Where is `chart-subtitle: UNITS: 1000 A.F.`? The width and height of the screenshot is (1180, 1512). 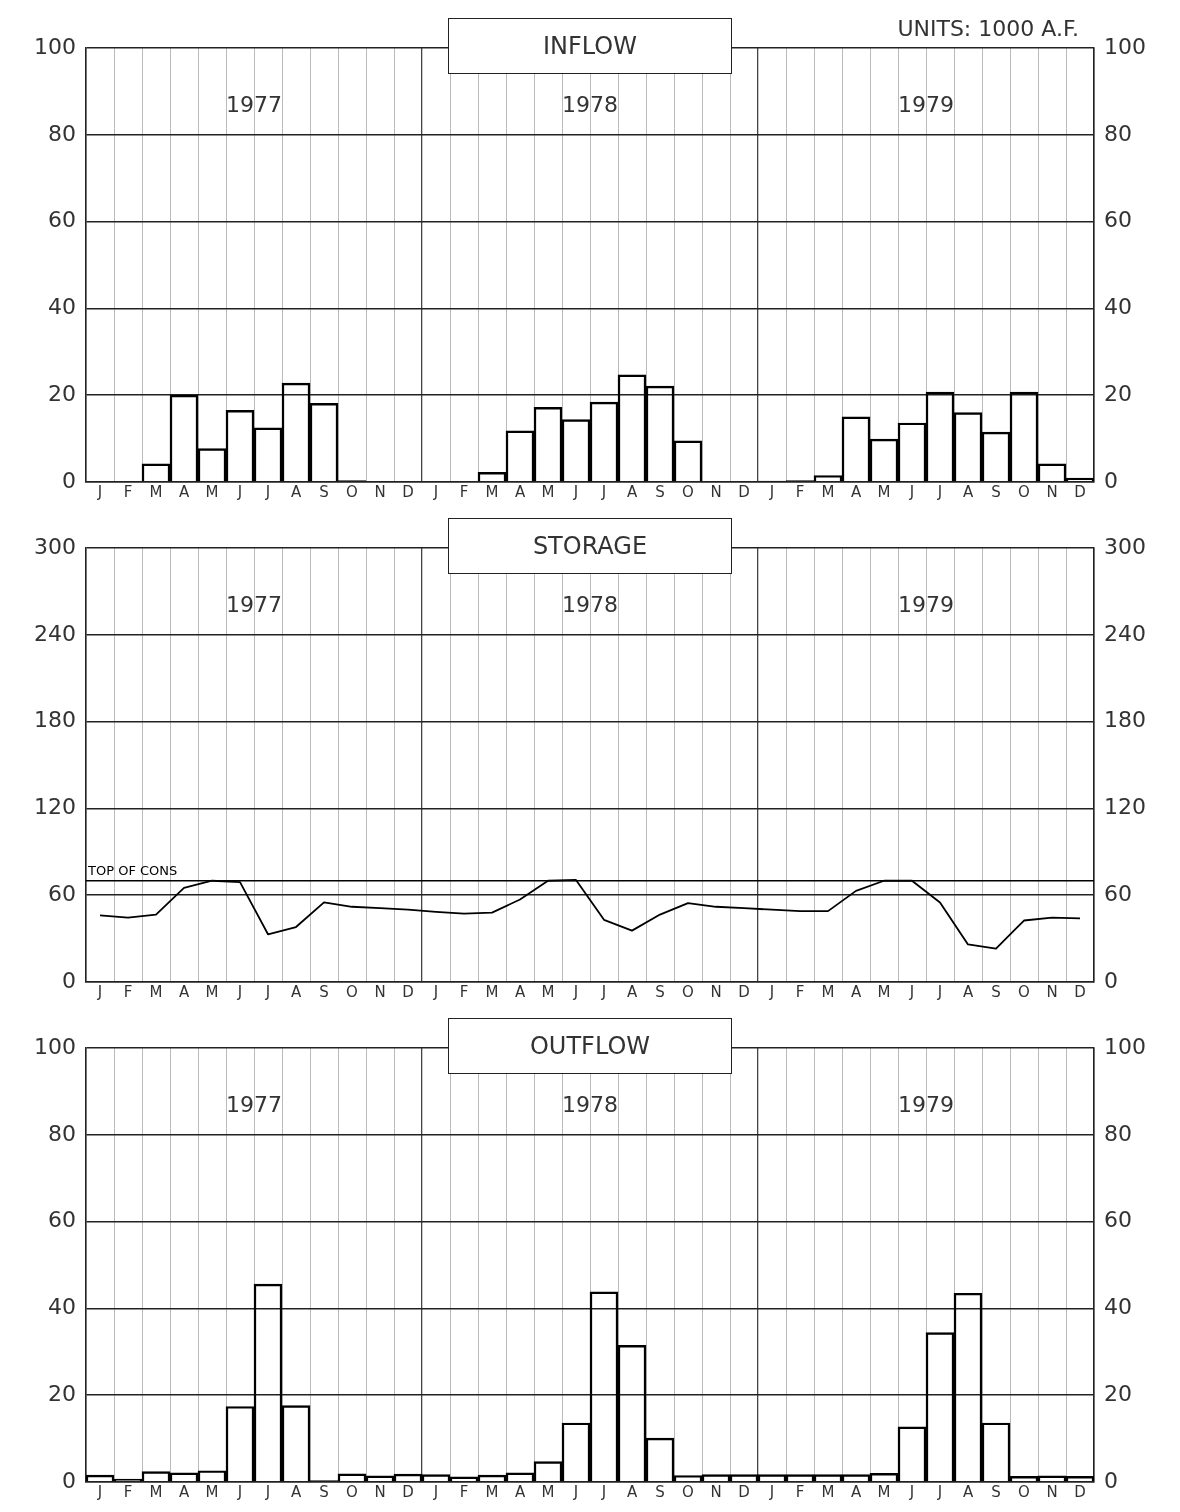 chart-subtitle: UNITS: 1000 A.F. is located at coordinates (988, 28).